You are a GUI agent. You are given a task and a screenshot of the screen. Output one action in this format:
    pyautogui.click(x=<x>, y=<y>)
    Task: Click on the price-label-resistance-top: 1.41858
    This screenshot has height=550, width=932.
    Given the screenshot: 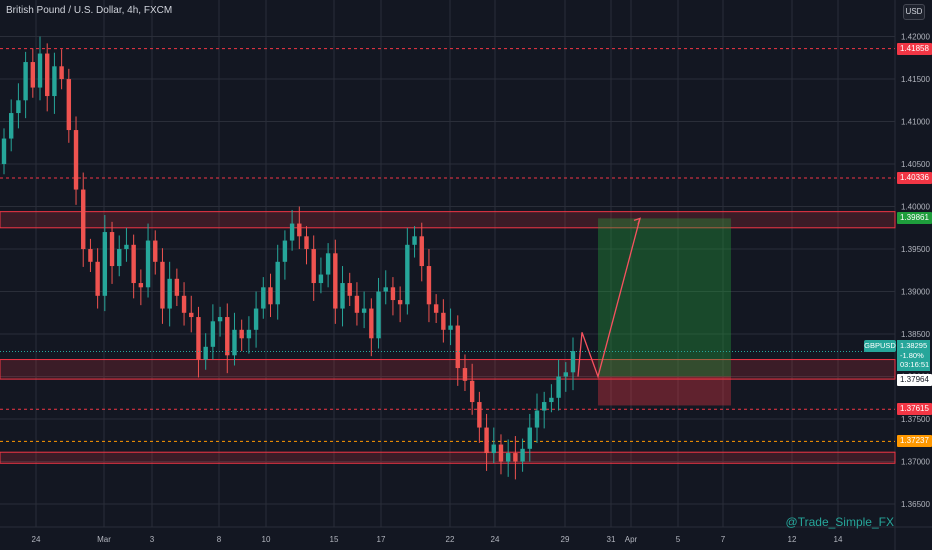 What is the action you would take?
    pyautogui.click(x=914, y=48)
    